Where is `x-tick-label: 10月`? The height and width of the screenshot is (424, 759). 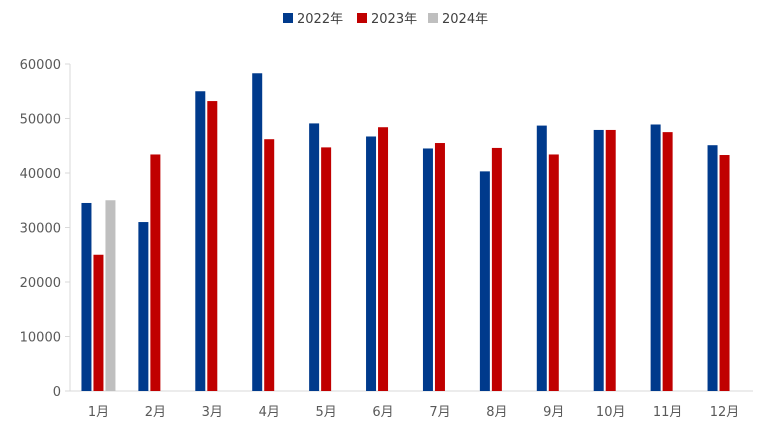
x-tick-label: 10月 is located at coordinates (611, 412).